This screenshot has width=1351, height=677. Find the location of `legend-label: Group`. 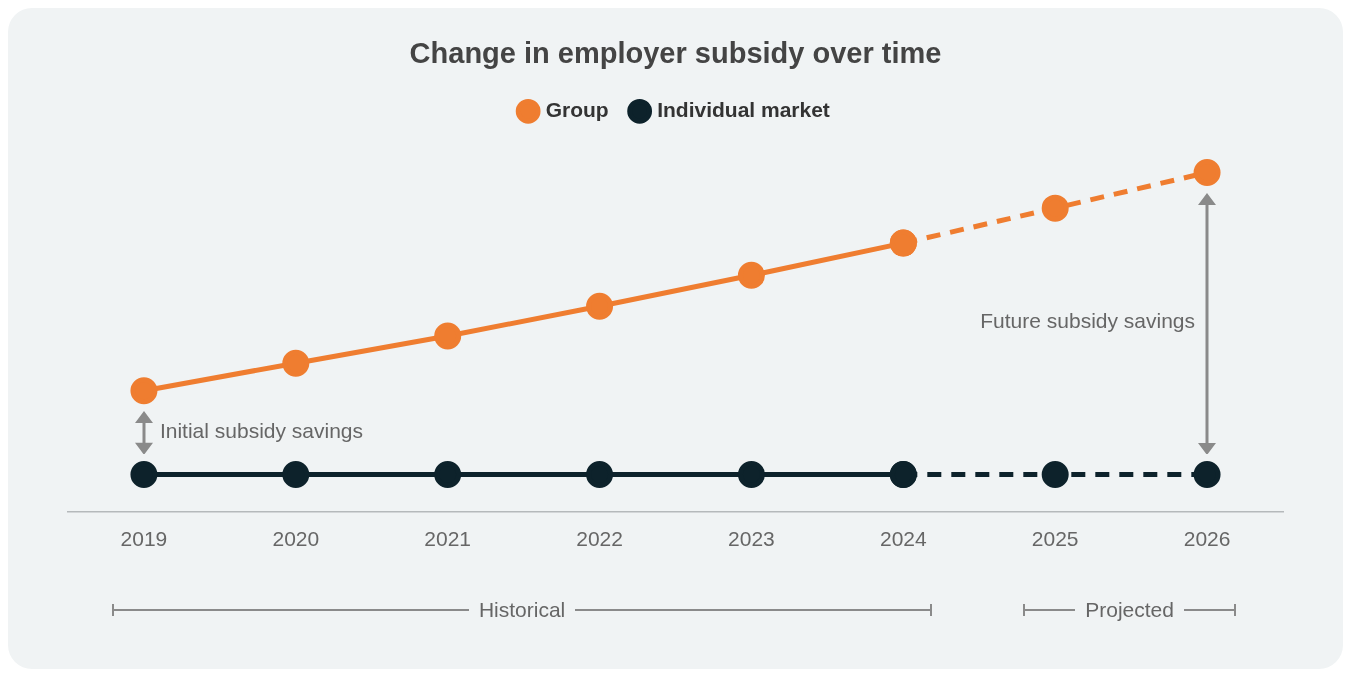

legend-label: Group is located at coordinates (577, 110).